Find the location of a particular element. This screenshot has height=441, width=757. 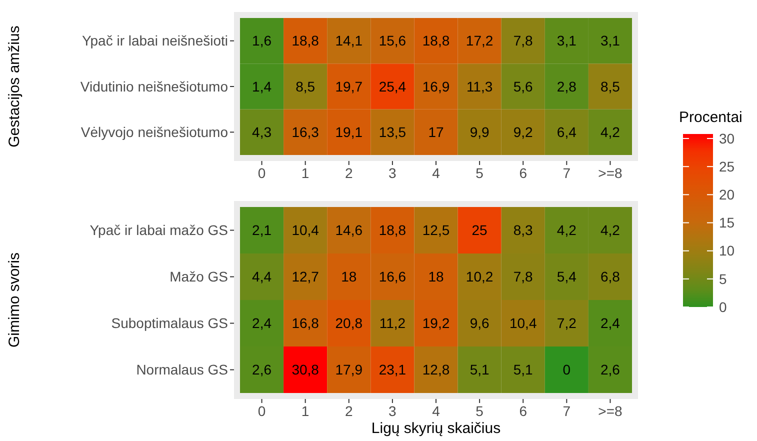

data-label: 6,8 is located at coordinates (610, 276).